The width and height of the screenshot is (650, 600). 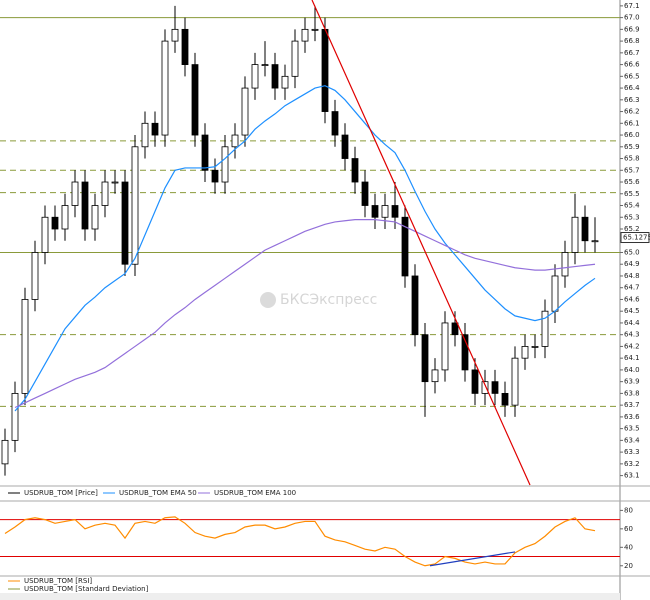 What do you see at coordinates (632, 264) in the screenshot?
I see `y-tick-label: 64.9` at bounding box center [632, 264].